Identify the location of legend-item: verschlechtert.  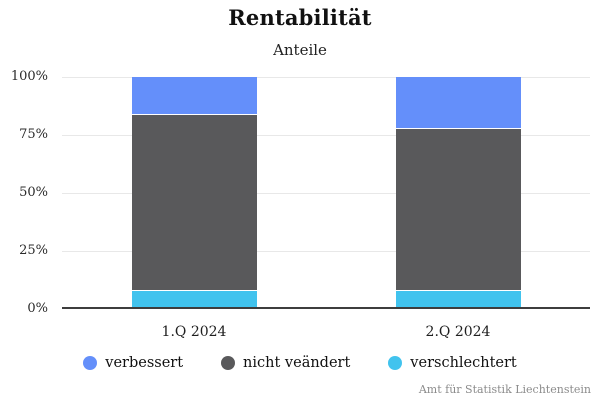
(452, 363).